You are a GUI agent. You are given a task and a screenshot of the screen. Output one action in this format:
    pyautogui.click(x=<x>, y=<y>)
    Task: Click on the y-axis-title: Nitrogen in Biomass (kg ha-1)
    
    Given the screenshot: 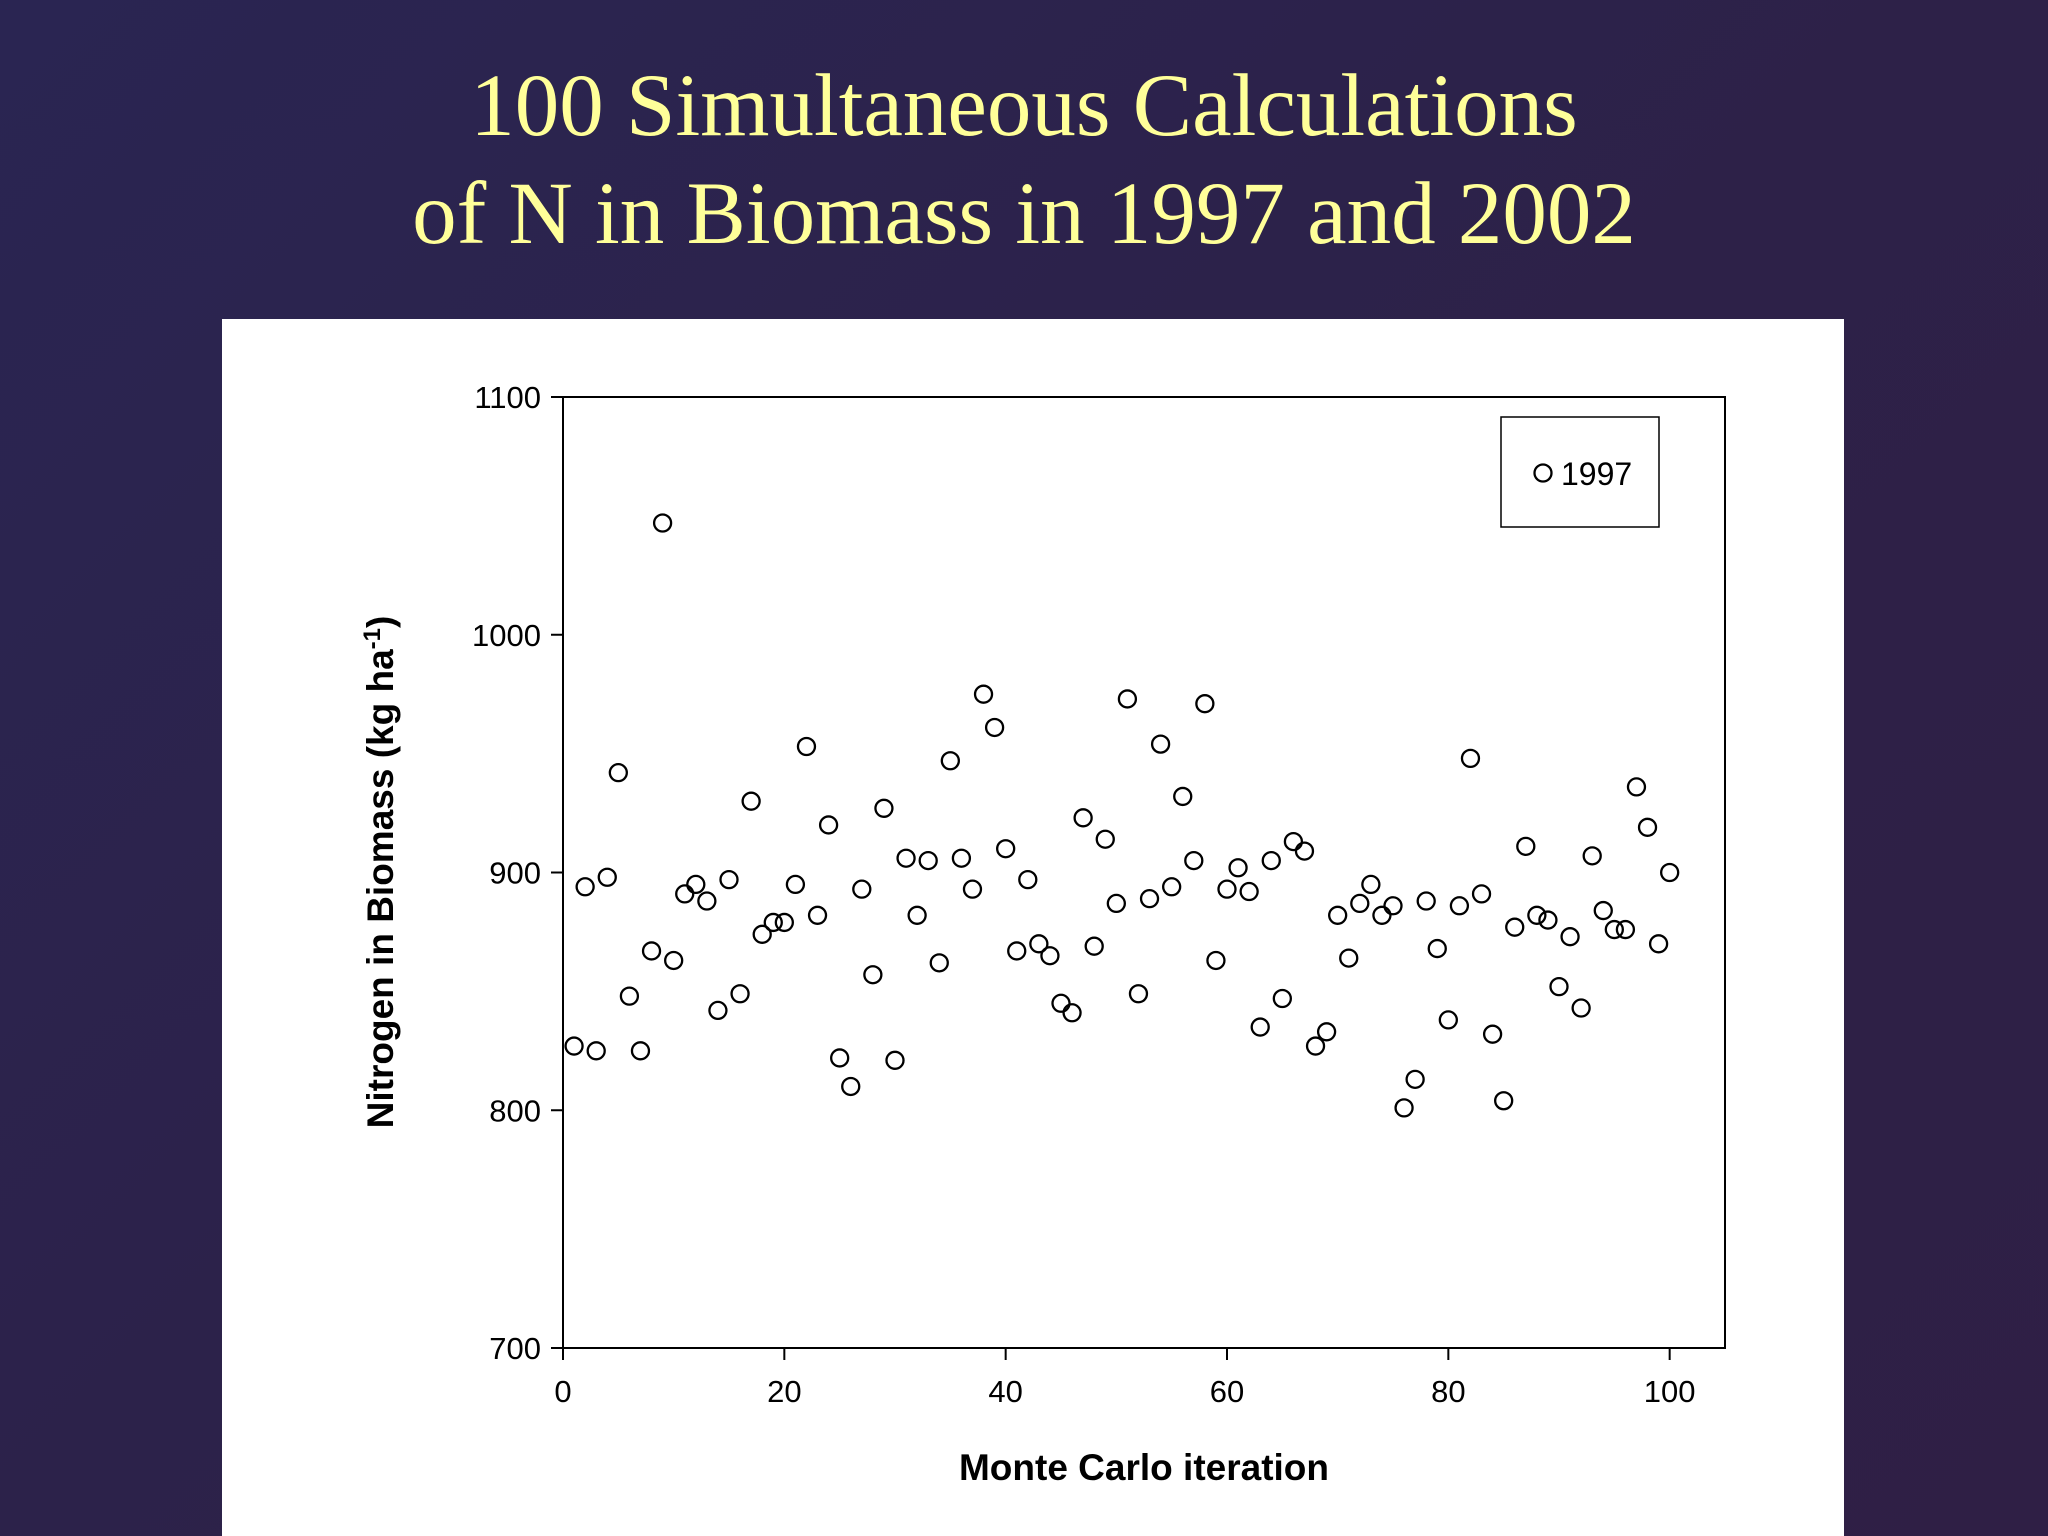 What is the action you would take?
    pyautogui.click(x=380, y=872)
    